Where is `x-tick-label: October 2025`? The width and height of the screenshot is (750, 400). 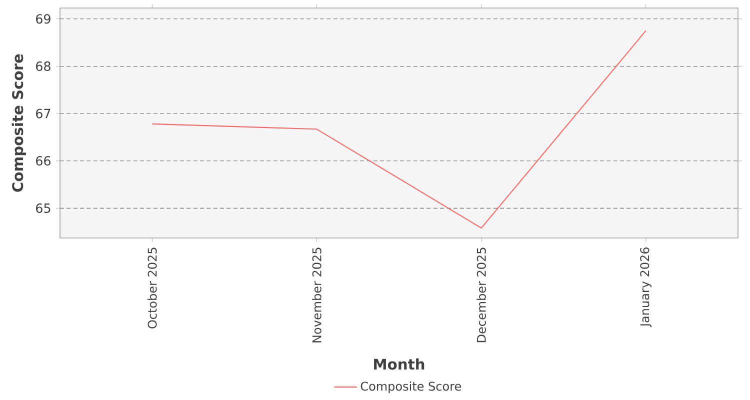 x-tick-label: October 2025 is located at coordinates (152, 288).